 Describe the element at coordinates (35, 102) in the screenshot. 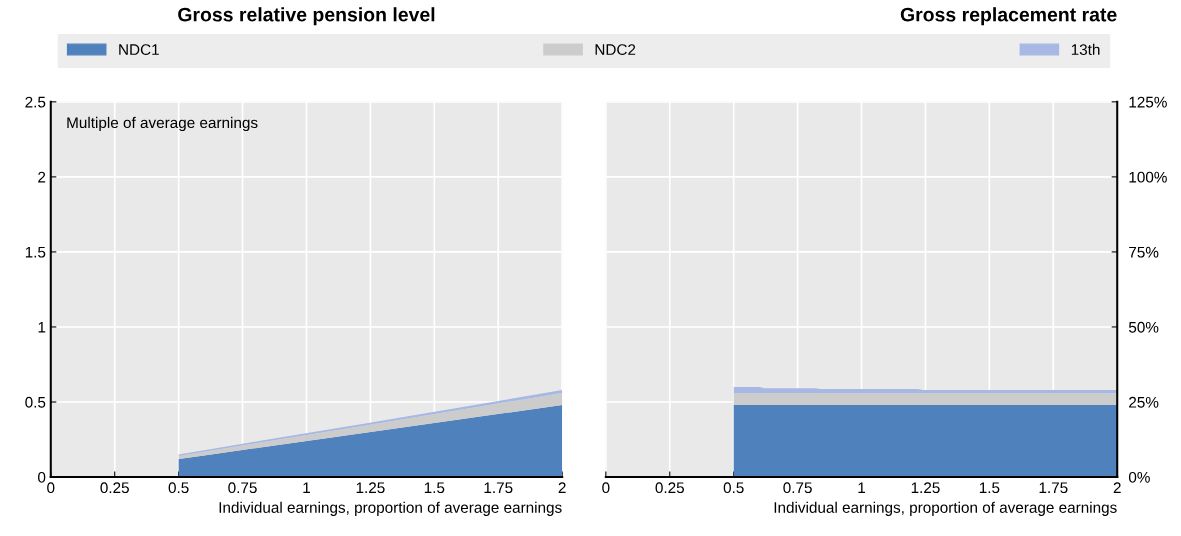

I see `y-tick-label: 2.5` at that location.